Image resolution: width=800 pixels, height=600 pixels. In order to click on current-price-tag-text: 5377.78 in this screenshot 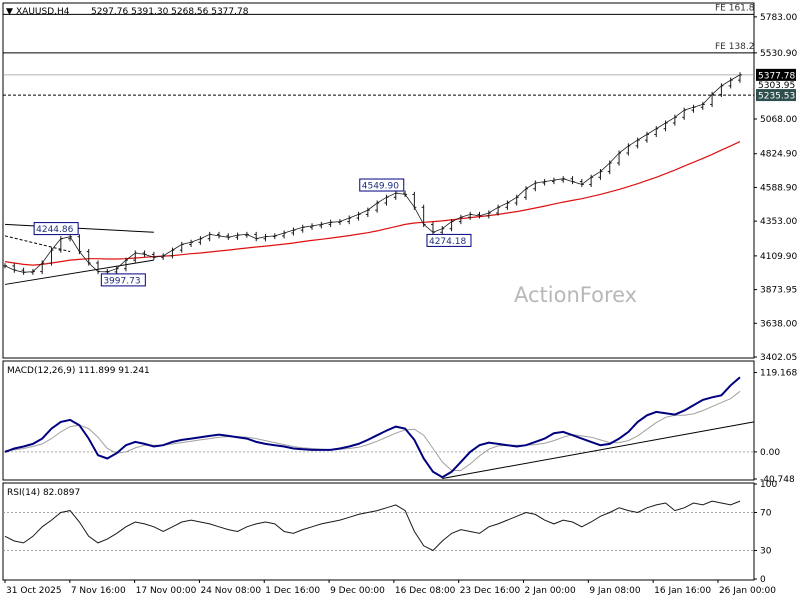, I will do `click(776, 76)`.